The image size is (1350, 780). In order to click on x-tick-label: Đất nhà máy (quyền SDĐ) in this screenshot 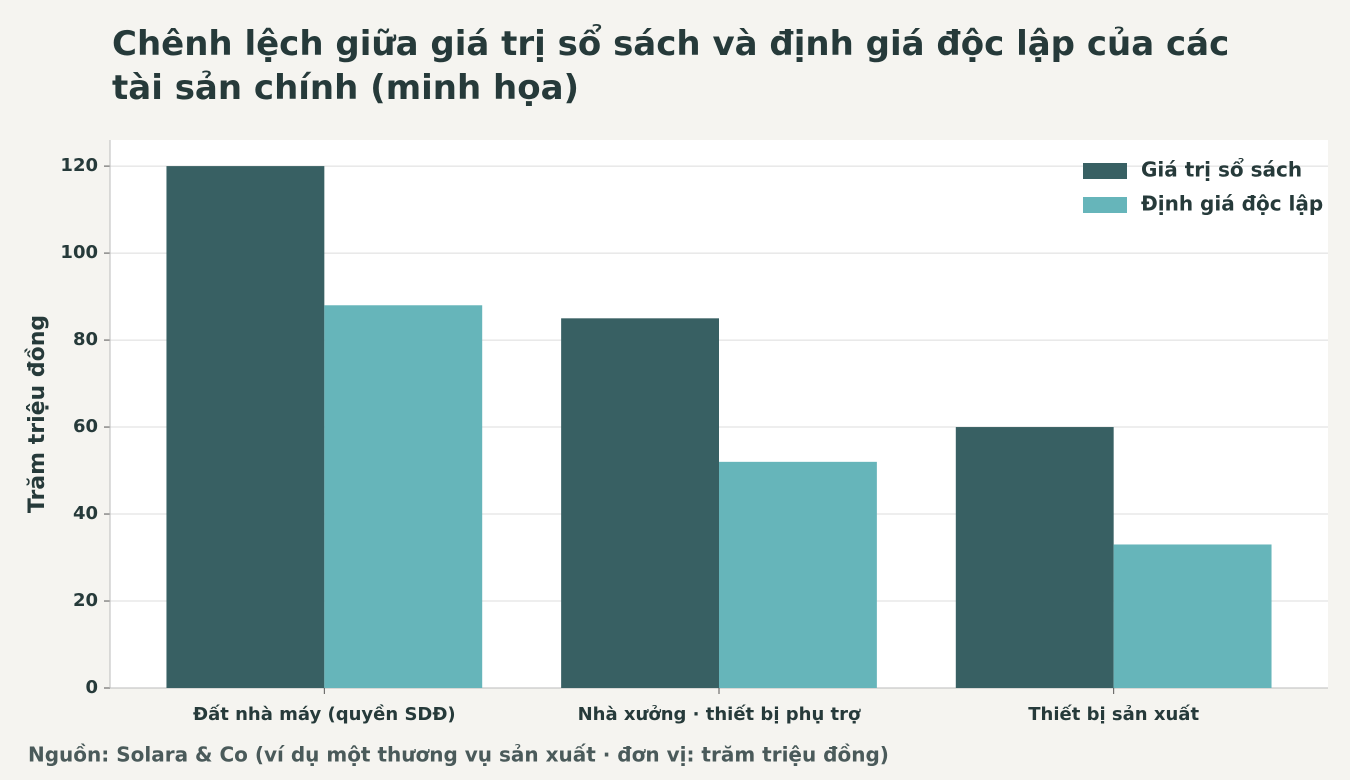, I will do `click(324, 714)`.